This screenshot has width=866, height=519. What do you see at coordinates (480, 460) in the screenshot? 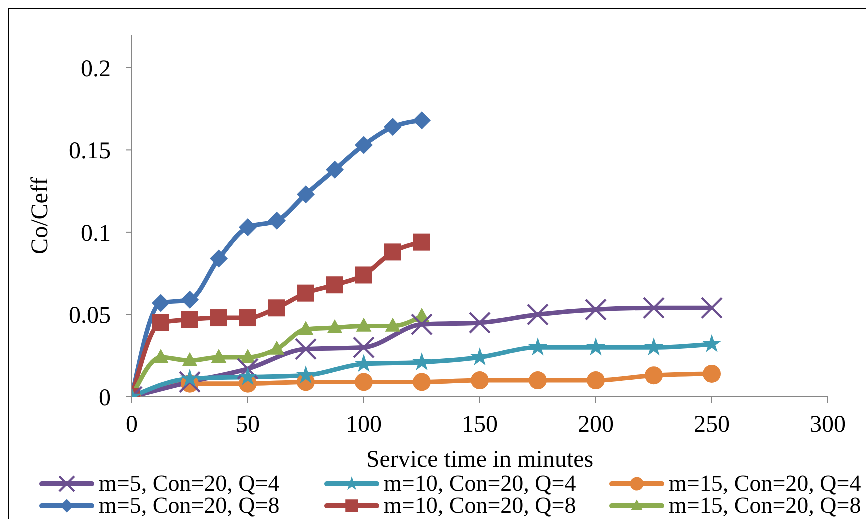
I see `x-axis-title: Service time in minutes` at bounding box center [480, 460].